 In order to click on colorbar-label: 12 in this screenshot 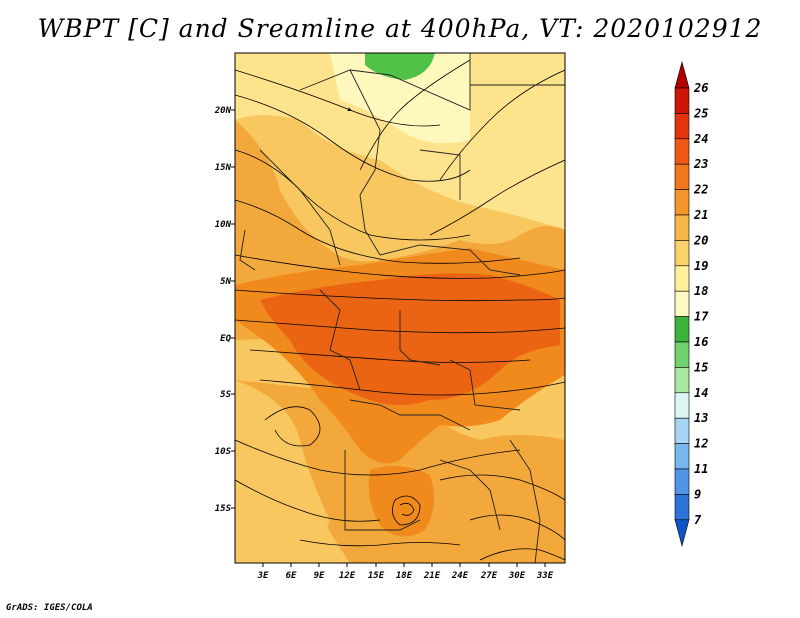, I will do `click(701, 444)`.